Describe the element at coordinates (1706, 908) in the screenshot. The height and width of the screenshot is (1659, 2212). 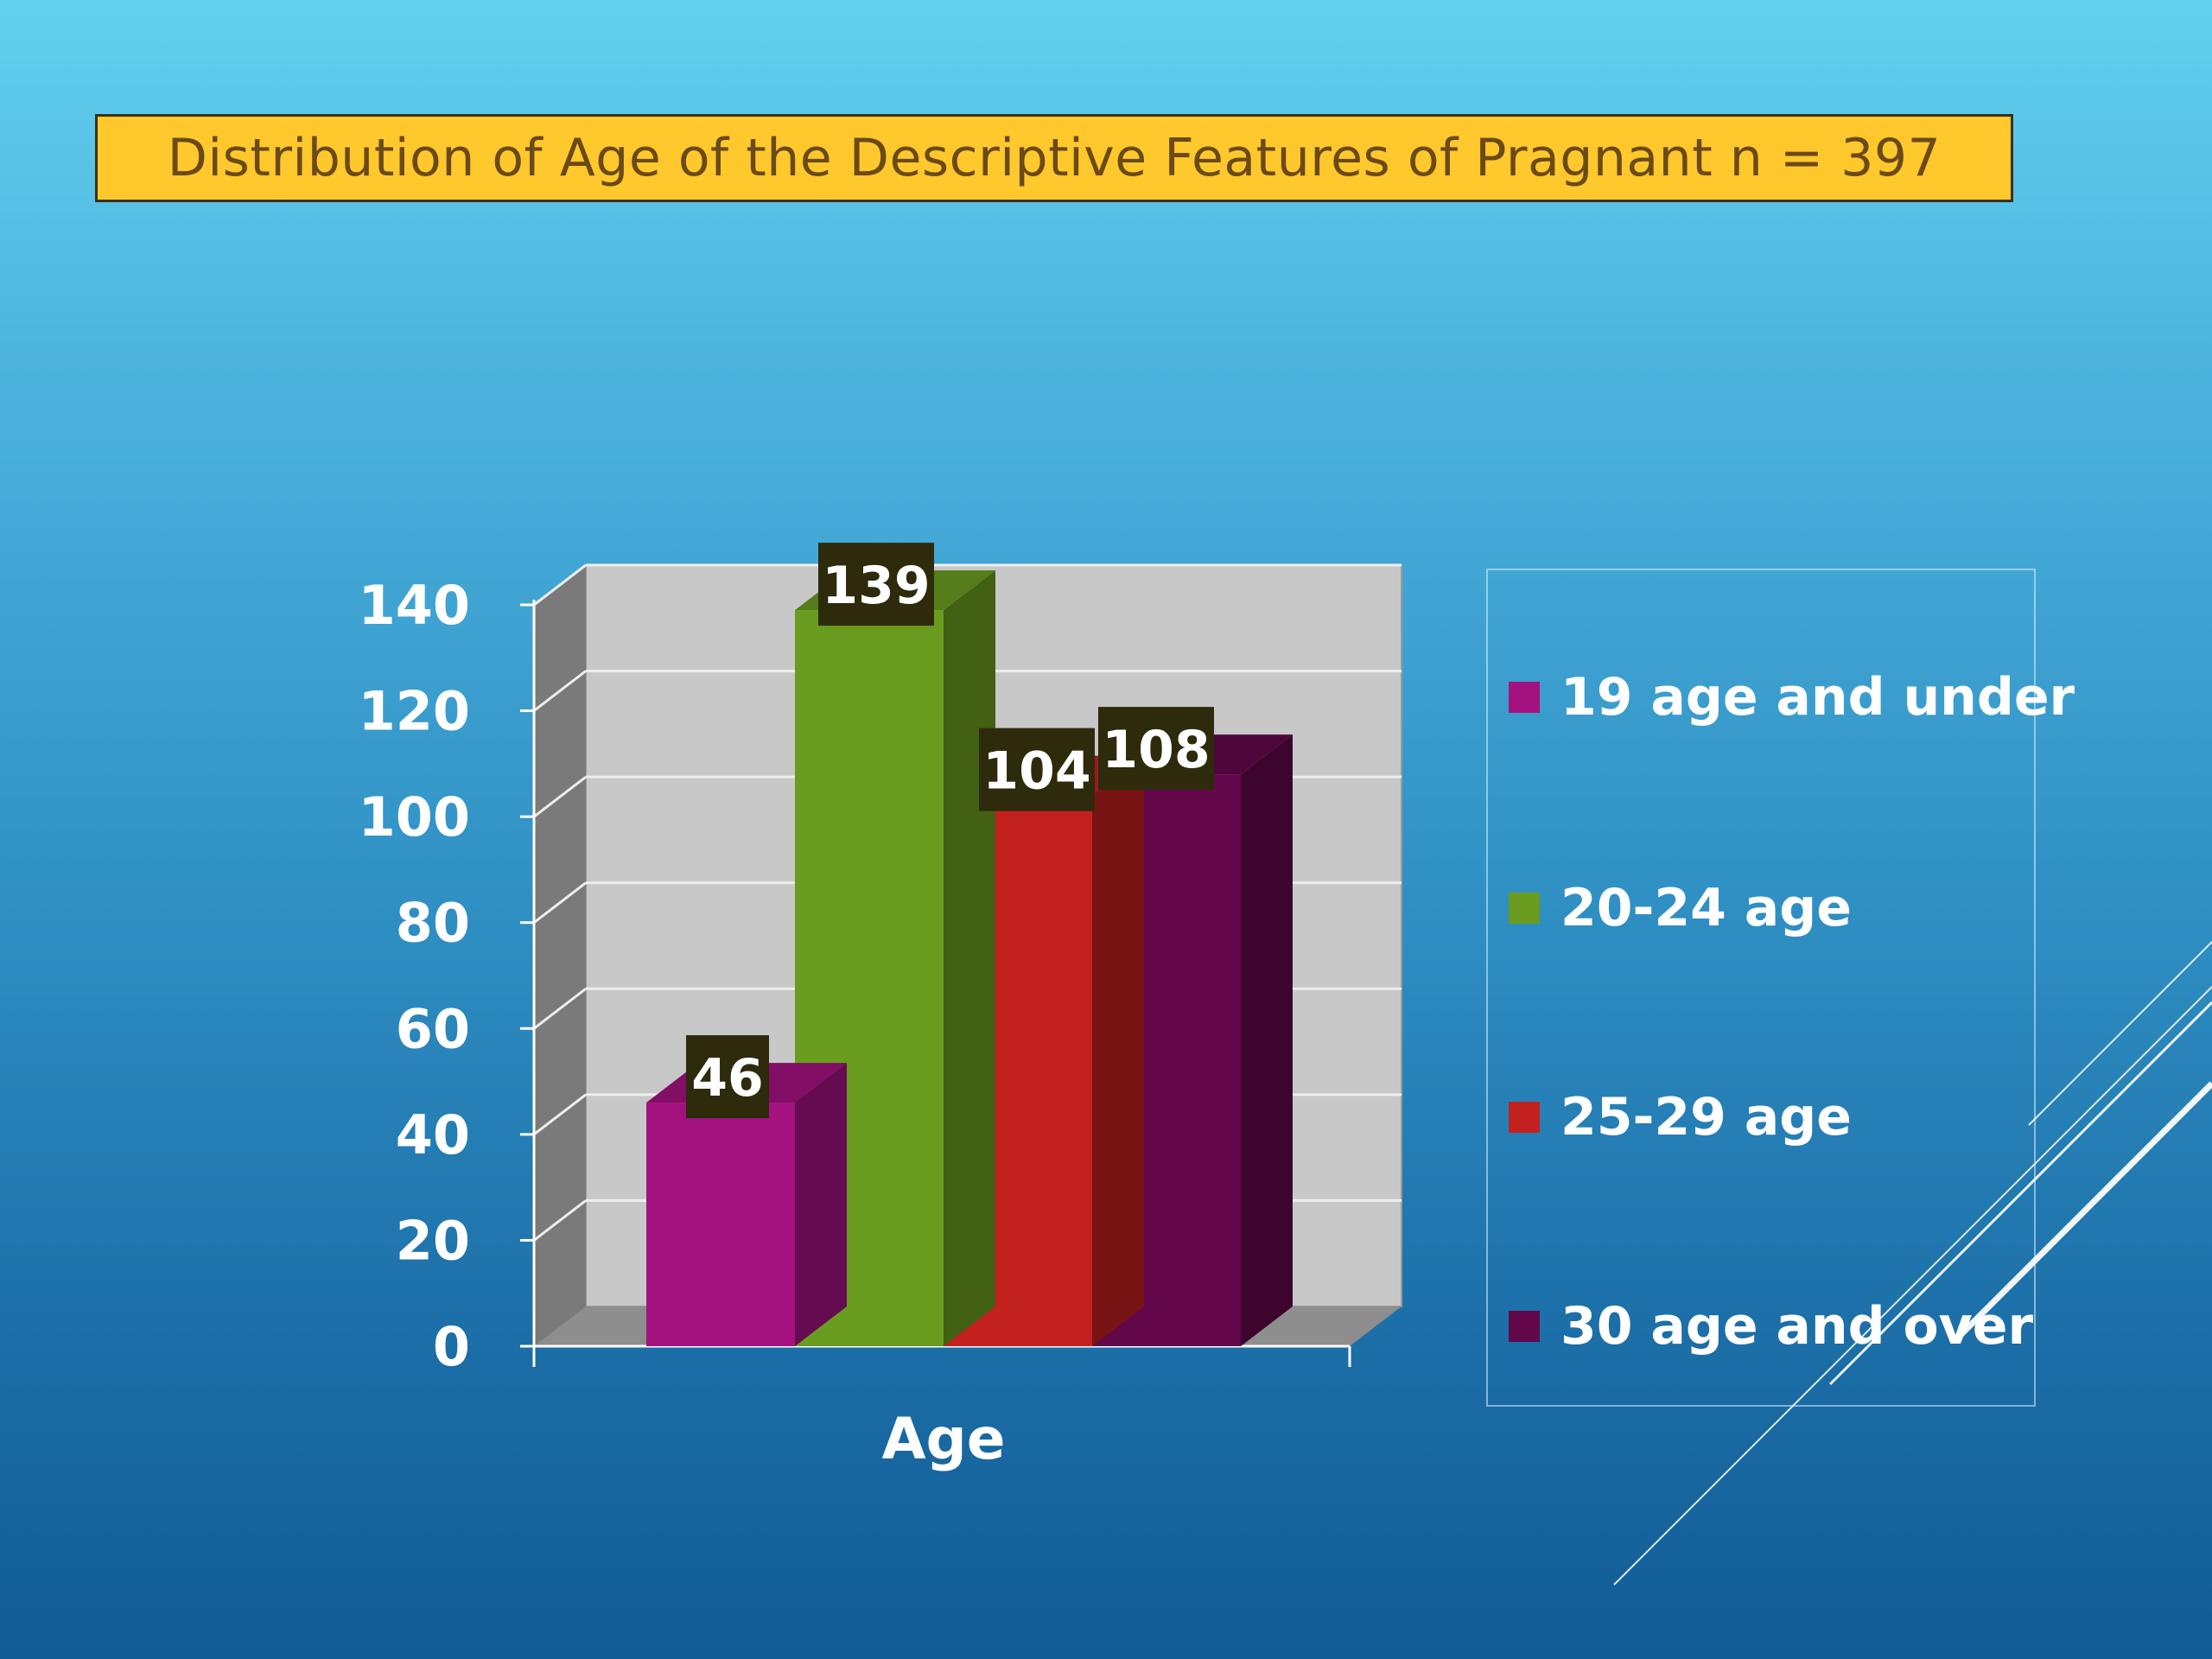
I see `legend-label: 20-24 age` at that location.